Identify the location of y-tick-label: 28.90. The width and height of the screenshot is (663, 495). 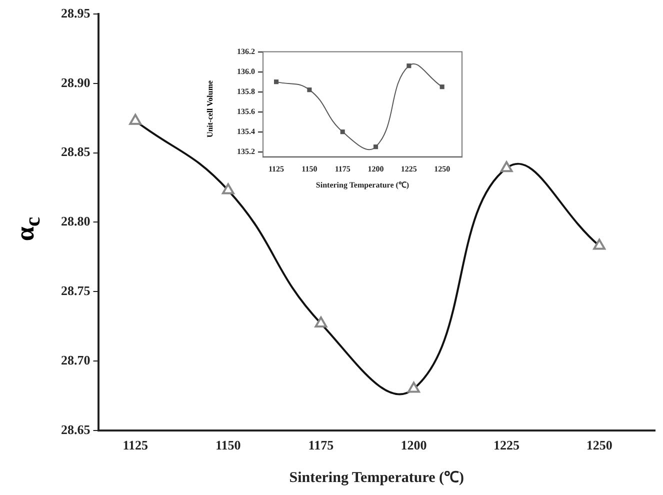
(75, 82).